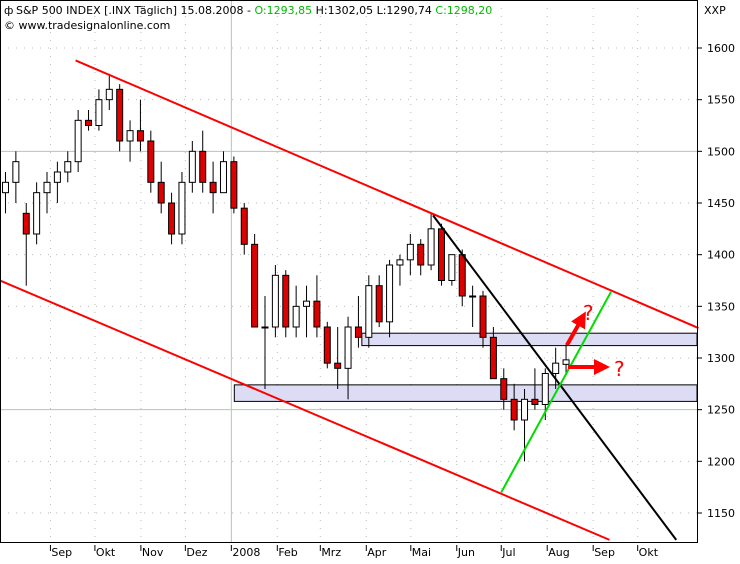  What do you see at coordinates (721, 410) in the screenshot?
I see `y-tick-label: 1250` at bounding box center [721, 410].